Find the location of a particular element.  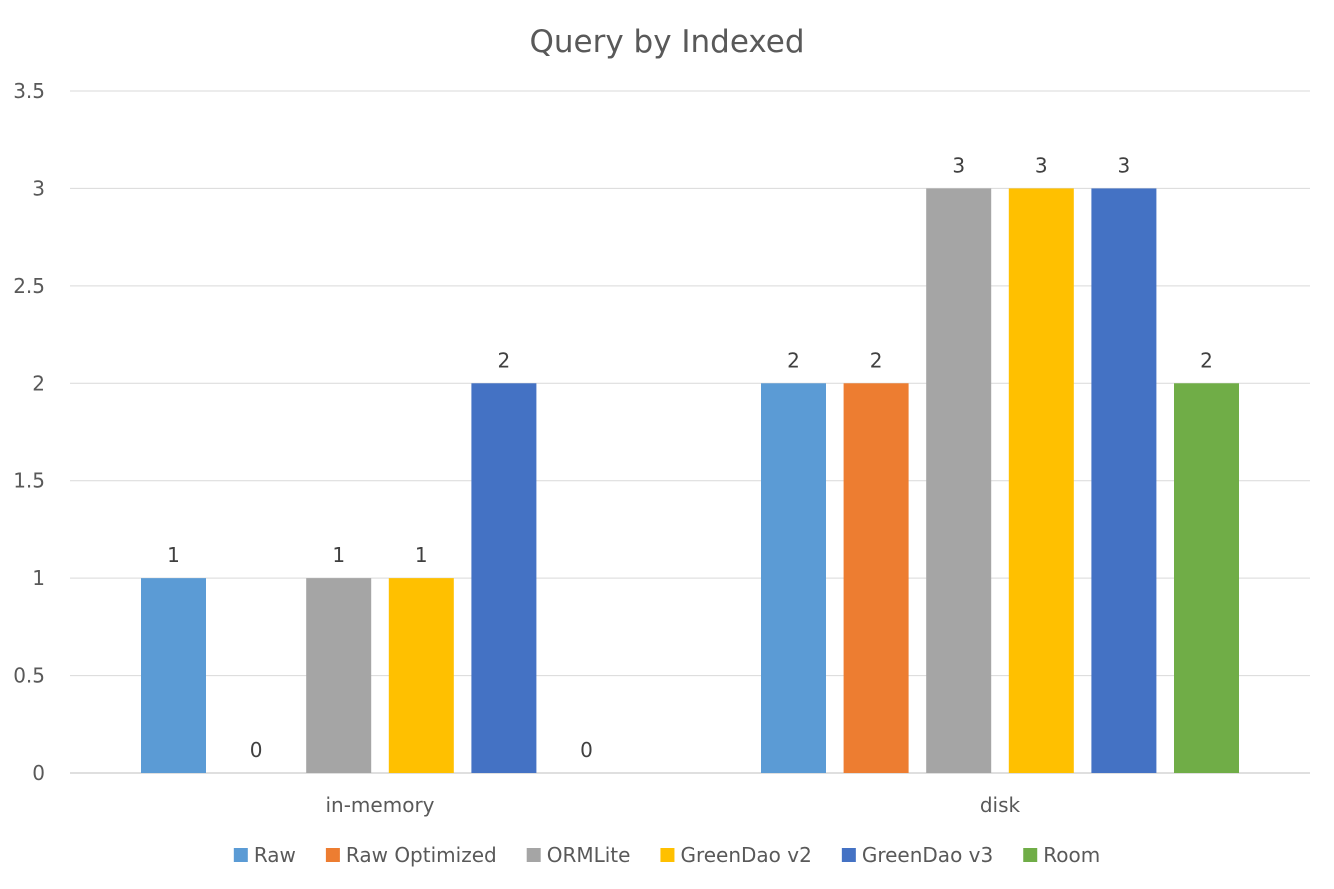

y-tick-label: 3 is located at coordinates (38, 188).